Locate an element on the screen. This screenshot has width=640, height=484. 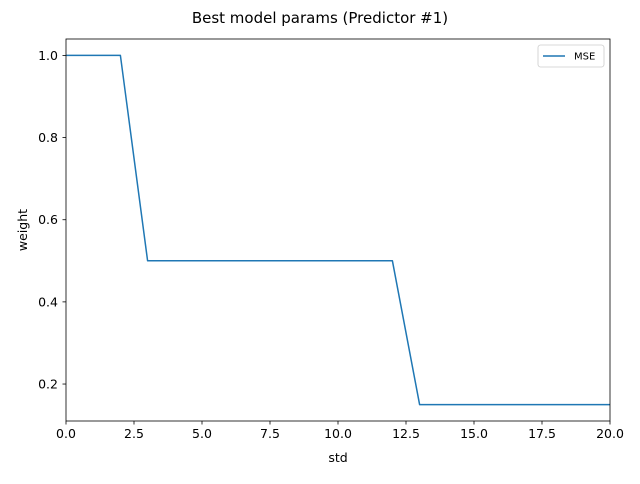
x-axis-ticks: 0.0 2.5 5.0 7.5 10.0 12.5 15.0 17.5 20.0 is located at coordinates (340, 431).